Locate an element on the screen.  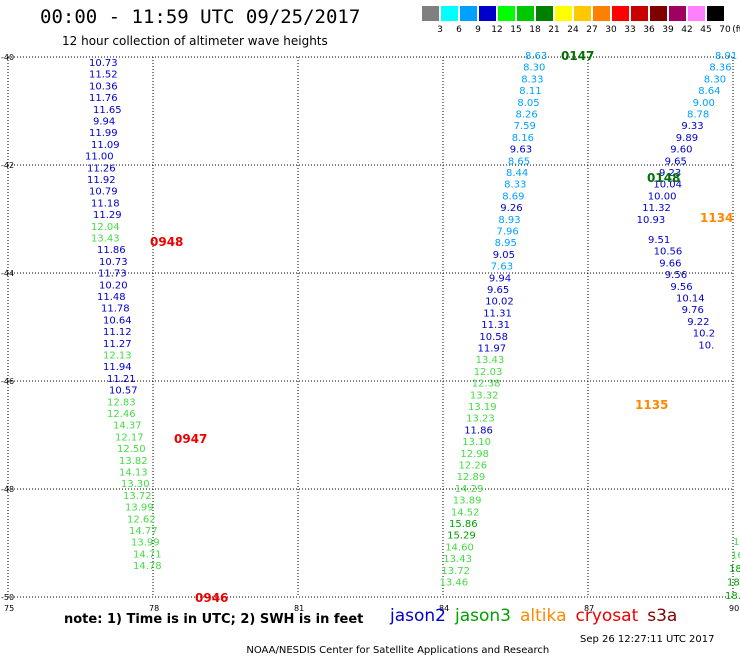
wave-height-value: 8.78 is located at coordinates (698, 115).